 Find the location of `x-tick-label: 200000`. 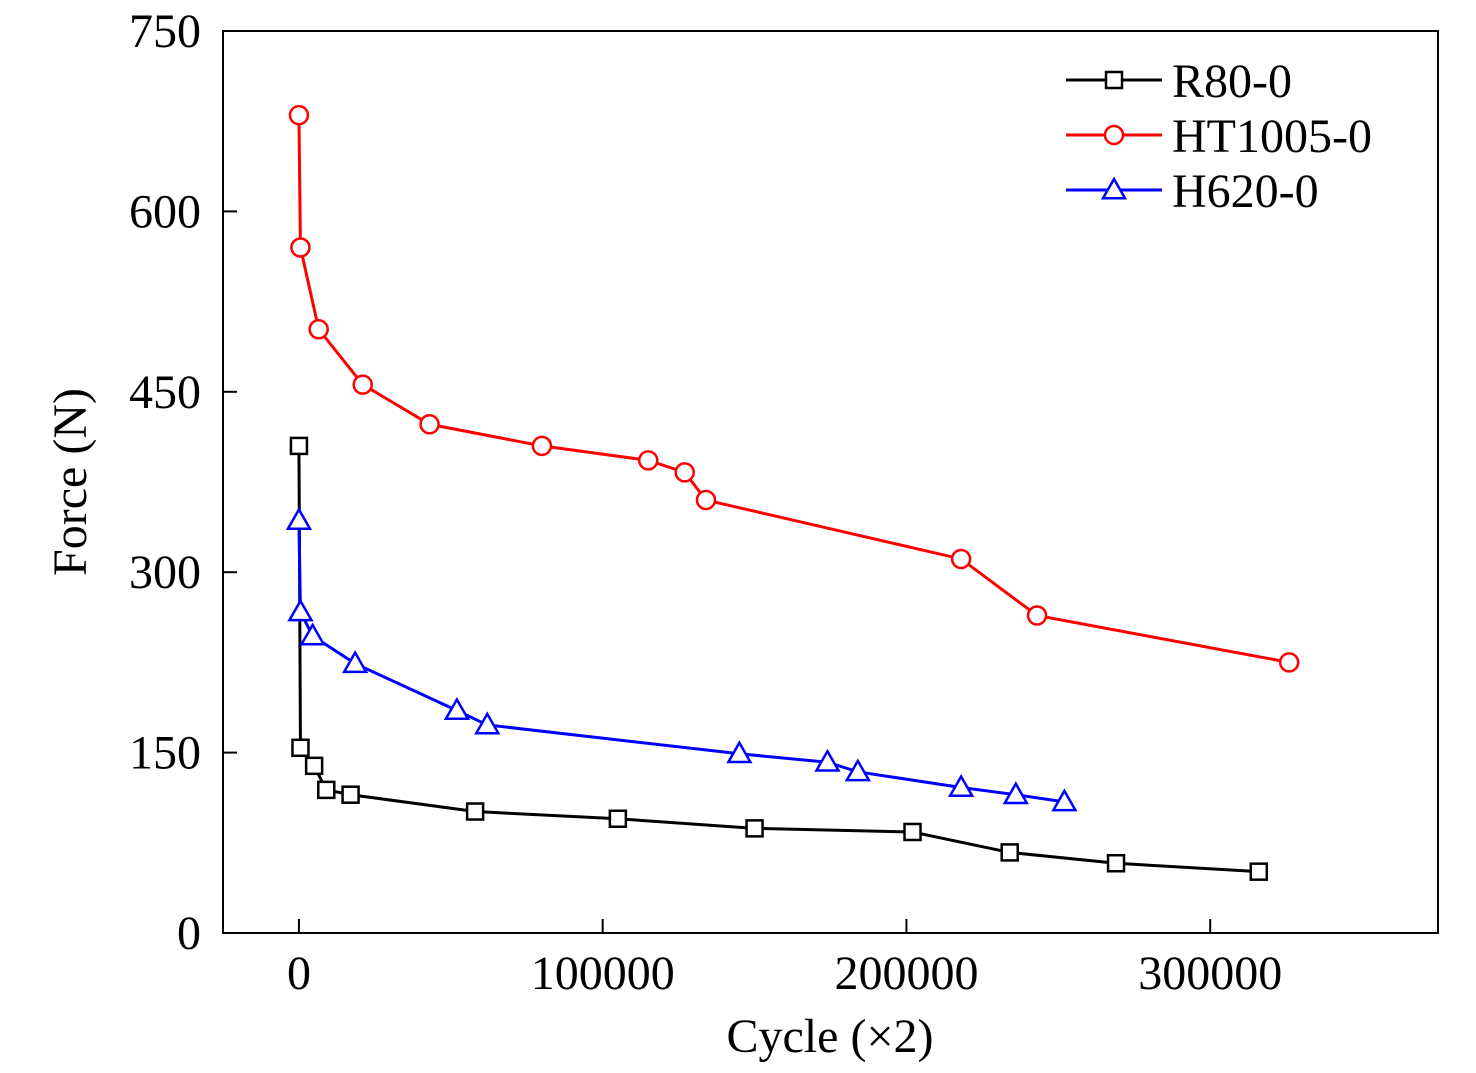

x-tick-label: 200000 is located at coordinates (906, 973).